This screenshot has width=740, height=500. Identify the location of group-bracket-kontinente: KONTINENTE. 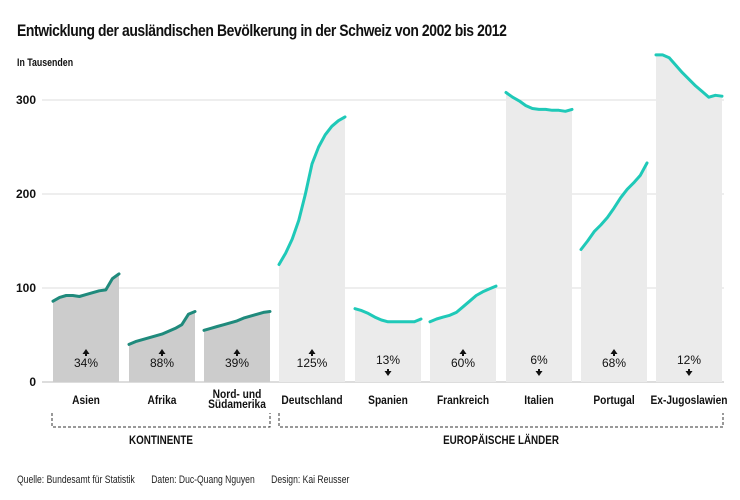
(161, 430).